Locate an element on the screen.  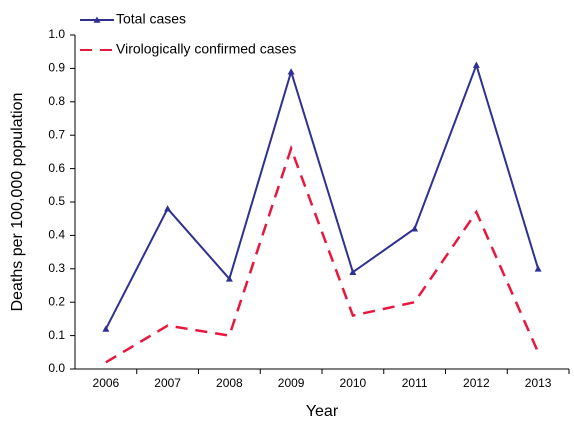
y-tick-label: 0.4 is located at coordinates (56, 235).